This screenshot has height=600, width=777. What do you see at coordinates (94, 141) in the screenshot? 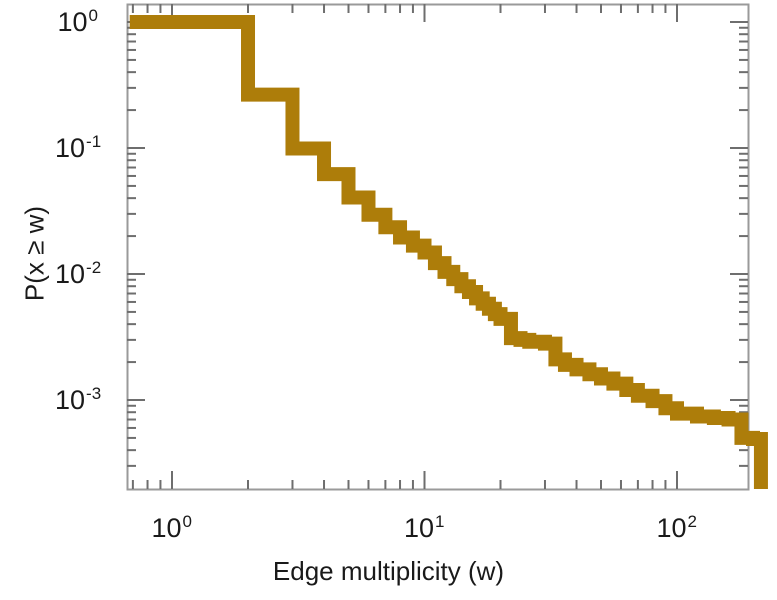
I see `tick-exponent: -1` at bounding box center [94, 141].